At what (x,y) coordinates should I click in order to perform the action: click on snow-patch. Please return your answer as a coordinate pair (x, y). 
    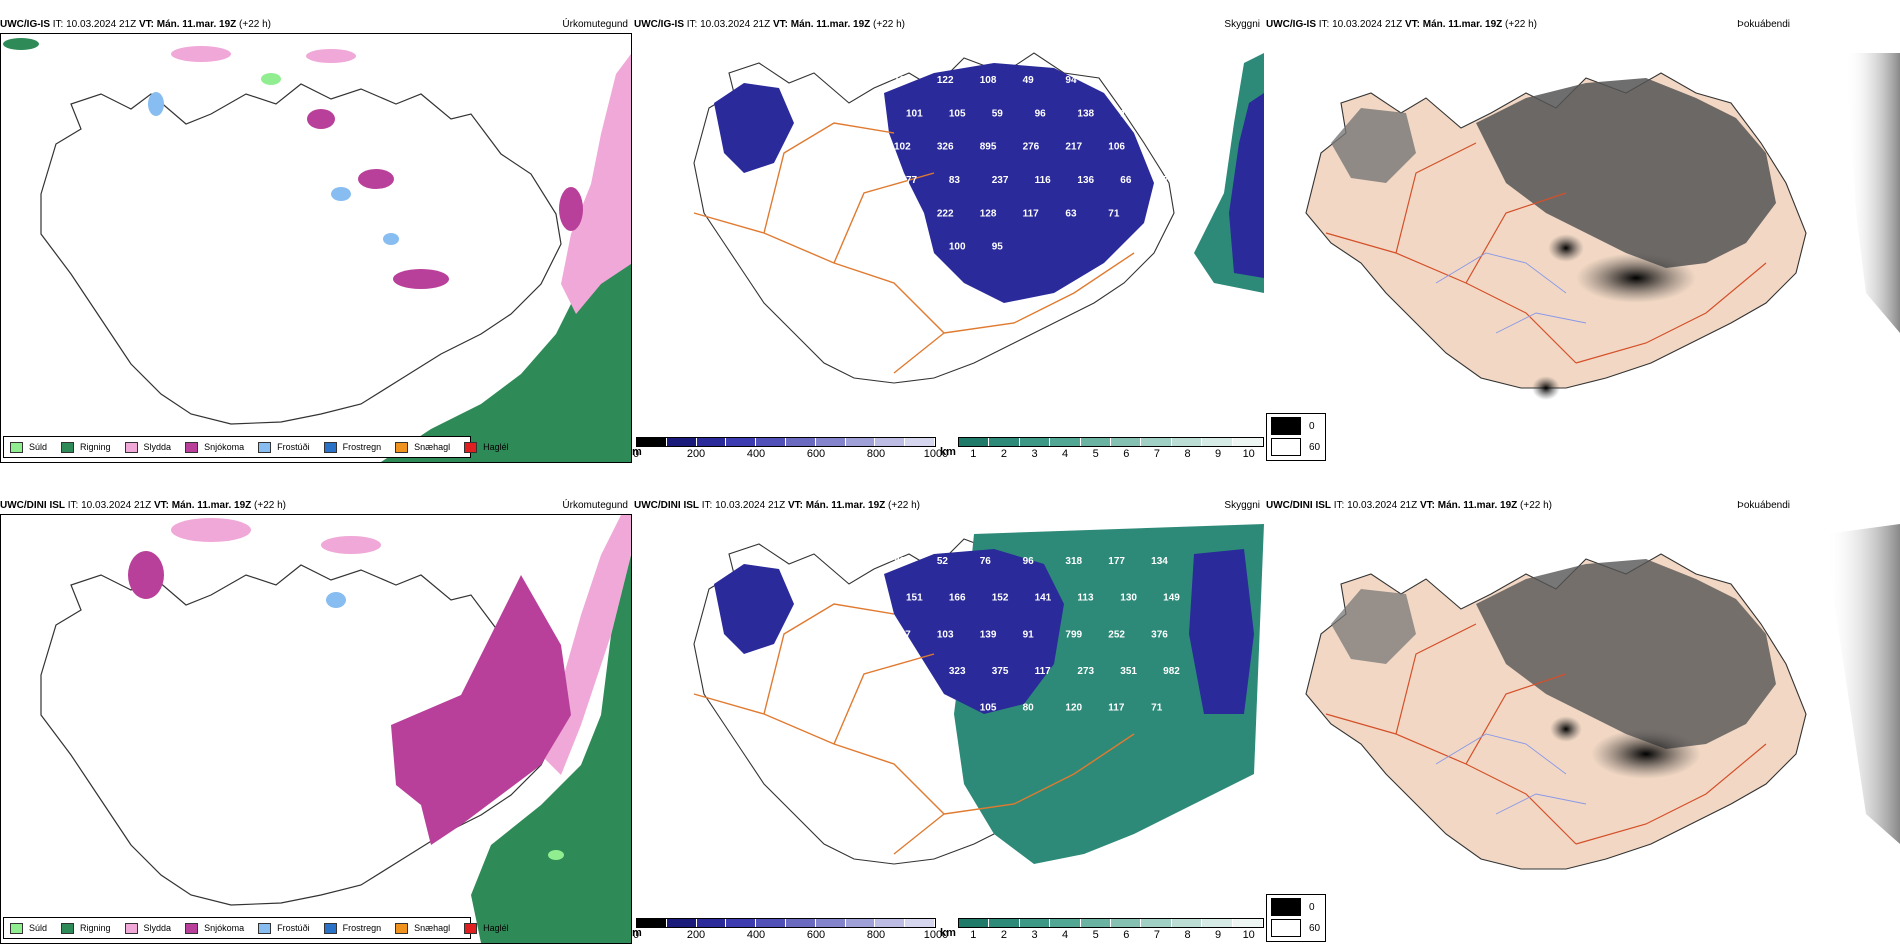
    Looking at the image, I should click on (421, 279).